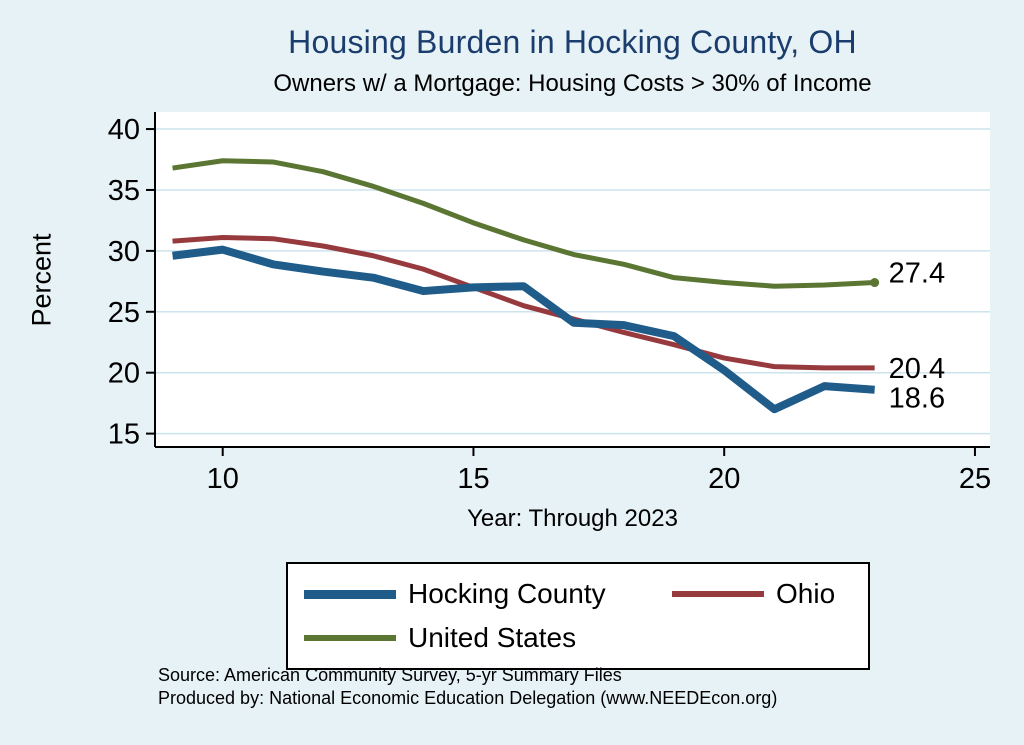  I want to click on series-end-dot-united-states, so click(875, 283).